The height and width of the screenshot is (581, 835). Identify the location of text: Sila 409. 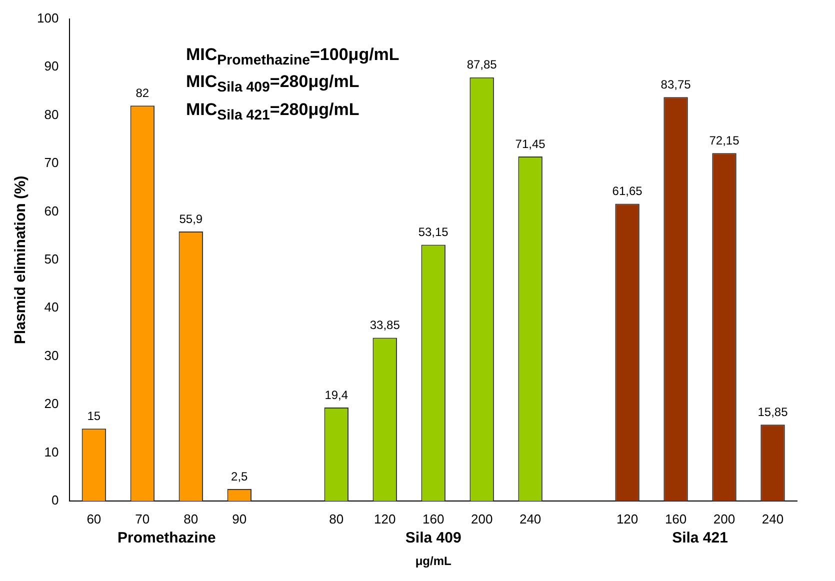
(433, 538).